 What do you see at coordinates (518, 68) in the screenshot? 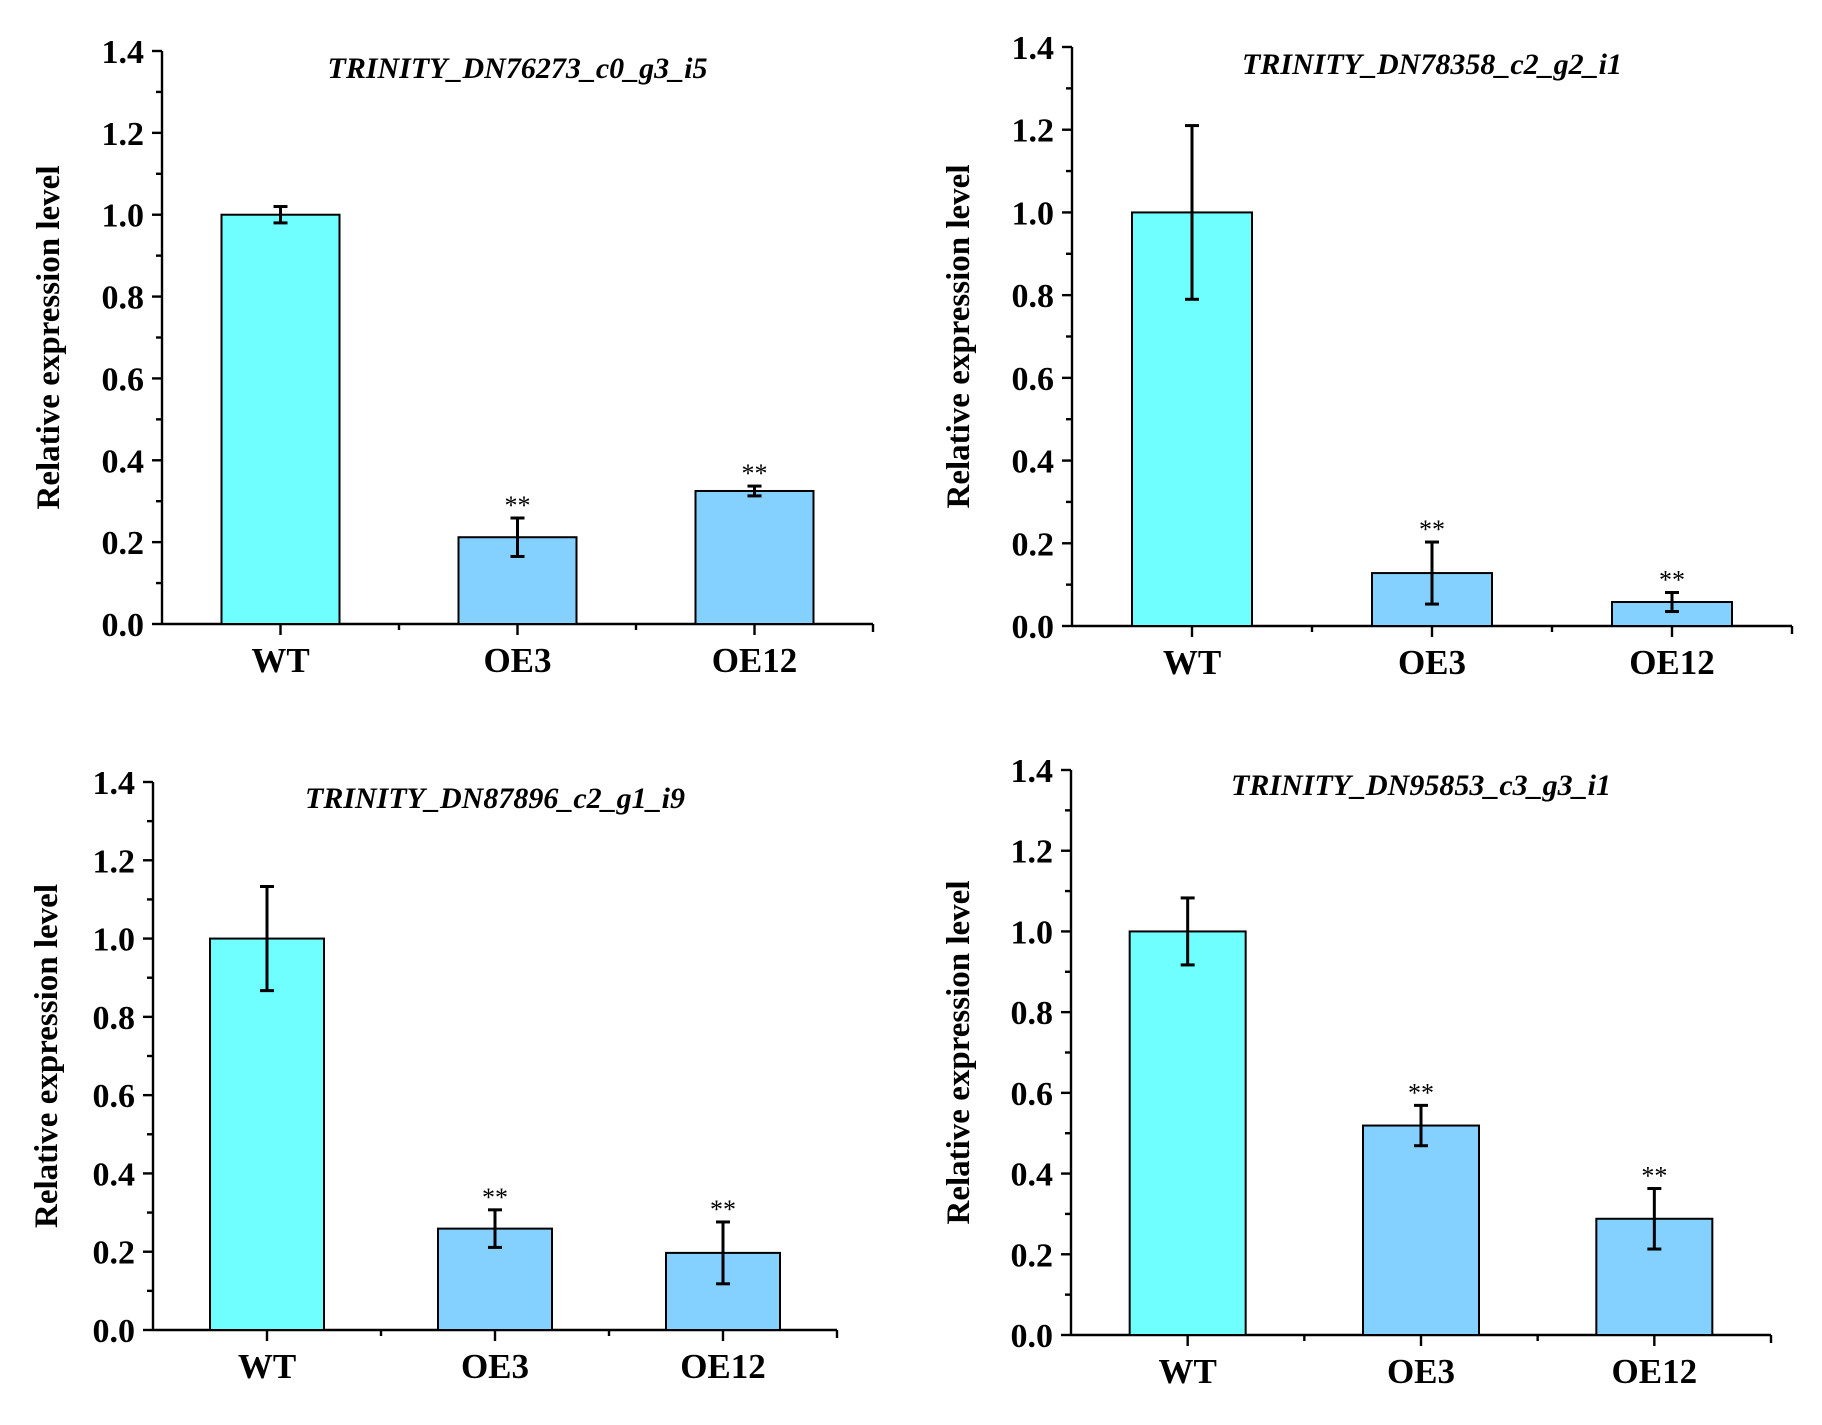
I see `panel-title: TRINITY_DN76273_c0_g3_i5` at bounding box center [518, 68].